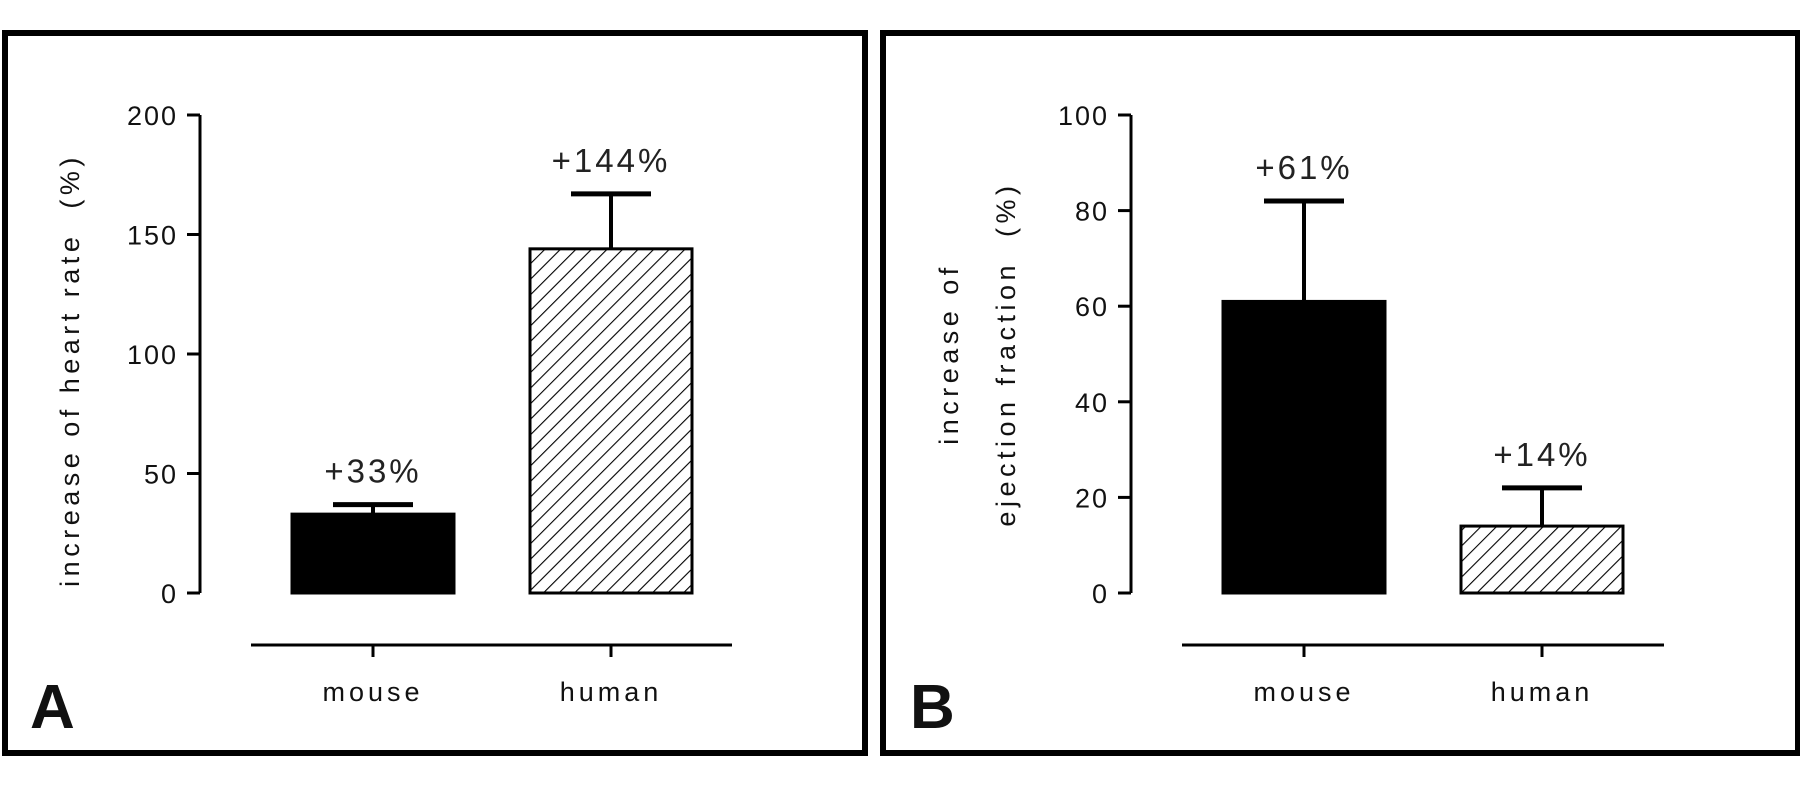  I want to click on data-label: +61%, so click(1303, 167).